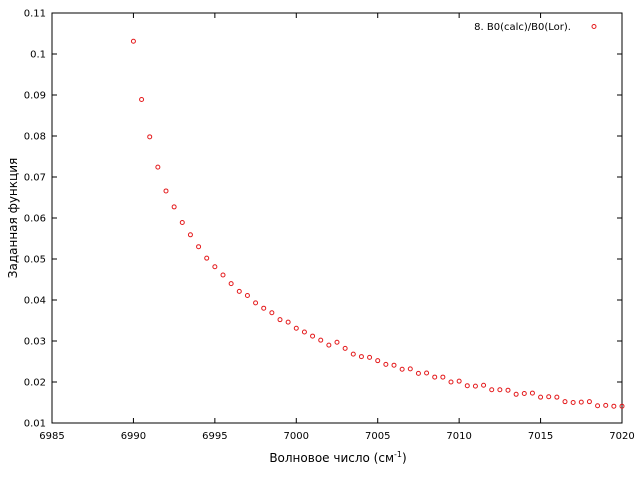 This screenshot has height=480, width=640. Describe the element at coordinates (35, 14) in the screenshot. I see `y-tick-label: 0.11` at that location.